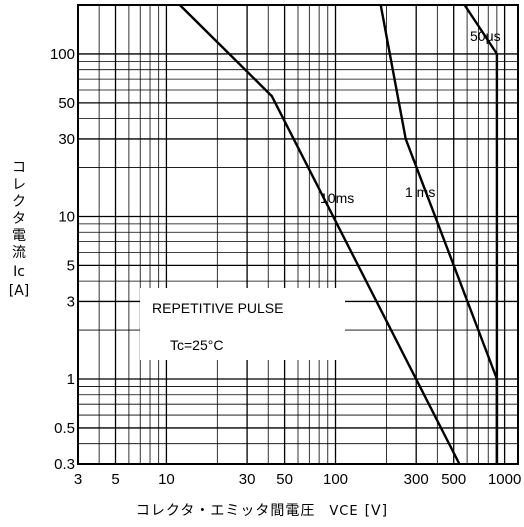  What do you see at coordinates (71, 379) in the screenshot?
I see `y-tick-label: 1` at bounding box center [71, 379].